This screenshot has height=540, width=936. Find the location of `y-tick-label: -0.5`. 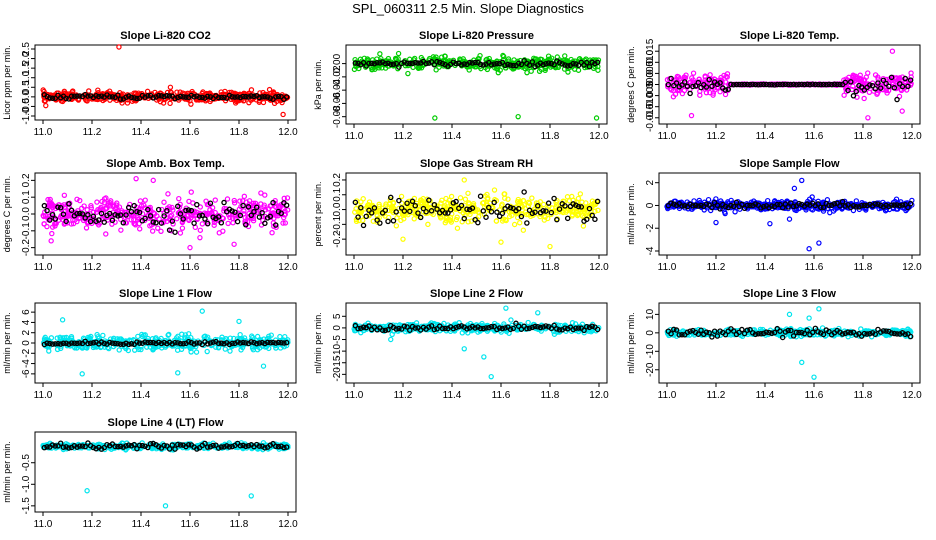

y-tick-label: -0.5 is located at coordinates (26, 106).